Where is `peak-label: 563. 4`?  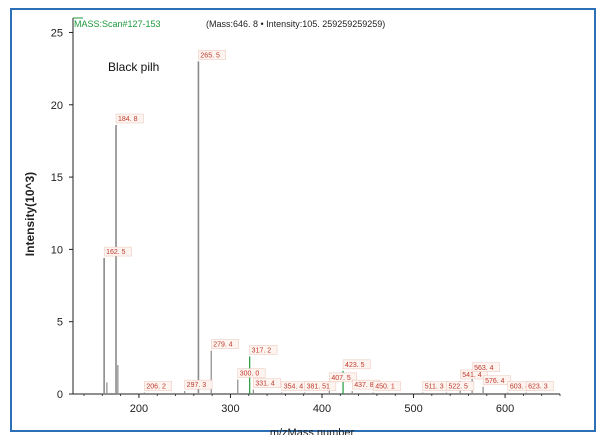 peak-label: 563. 4 is located at coordinates (485, 367).